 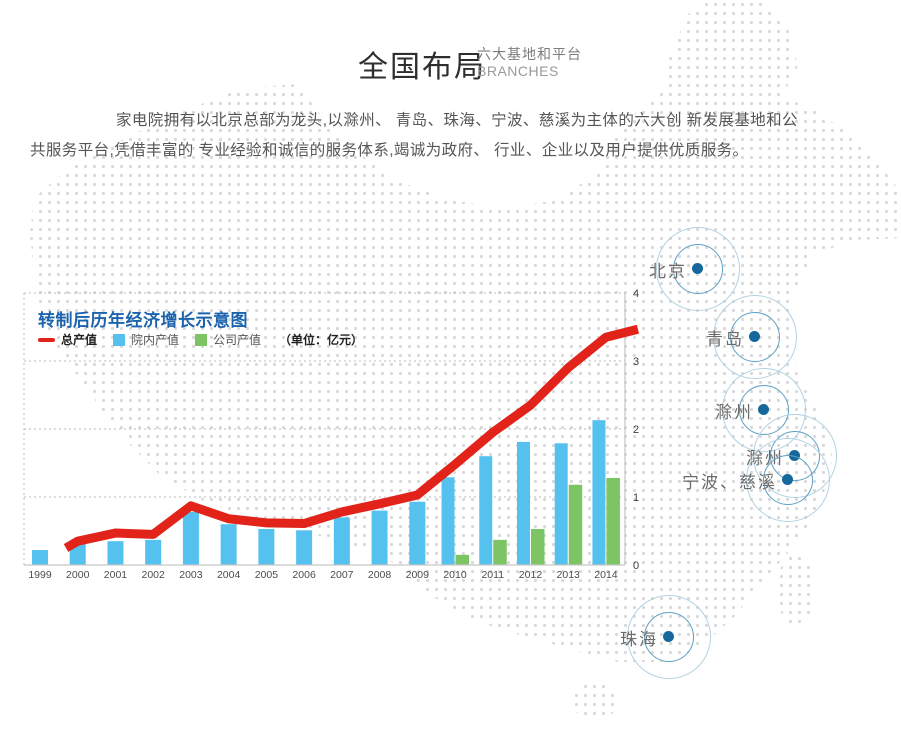 What do you see at coordinates (143, 320) in the screenshot?
I see `chart-title: 转制后历年经济增长示意图` at bounding box center [143, 320].